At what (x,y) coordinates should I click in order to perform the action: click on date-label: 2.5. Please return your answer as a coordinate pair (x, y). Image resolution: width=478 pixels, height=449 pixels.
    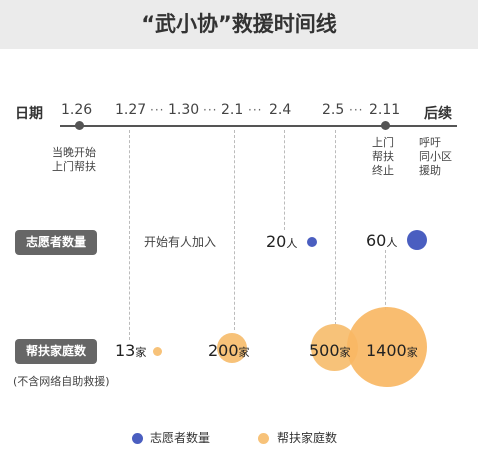
    Looking at the image, I should click on (333, 110).